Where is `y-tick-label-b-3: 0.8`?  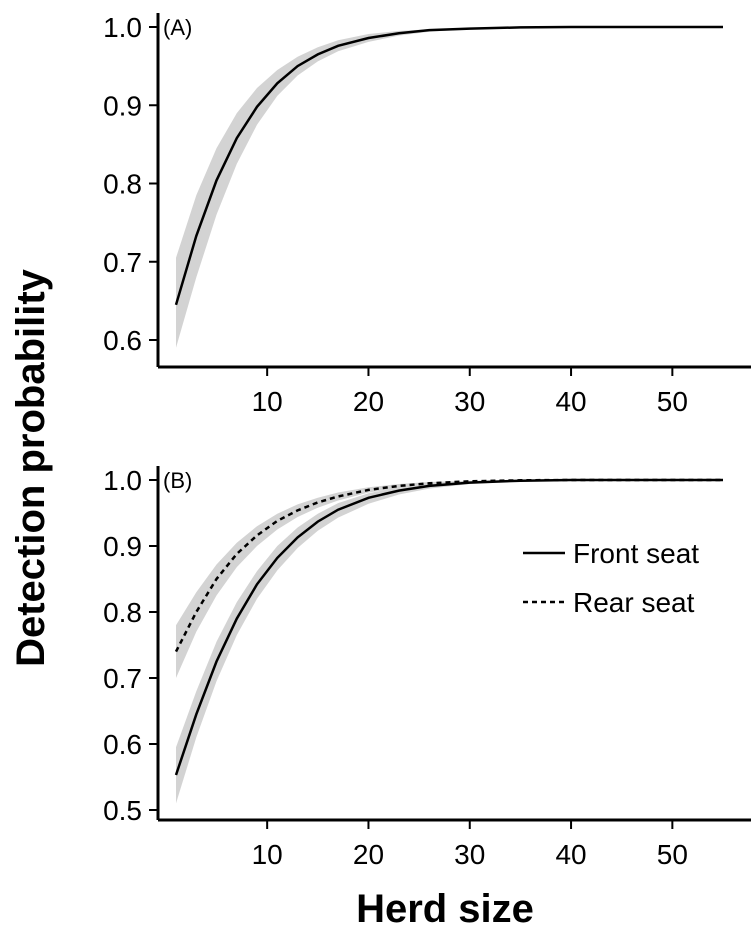
y-tick-label-b-3: 0.8 is located at coordinates (122, 612).